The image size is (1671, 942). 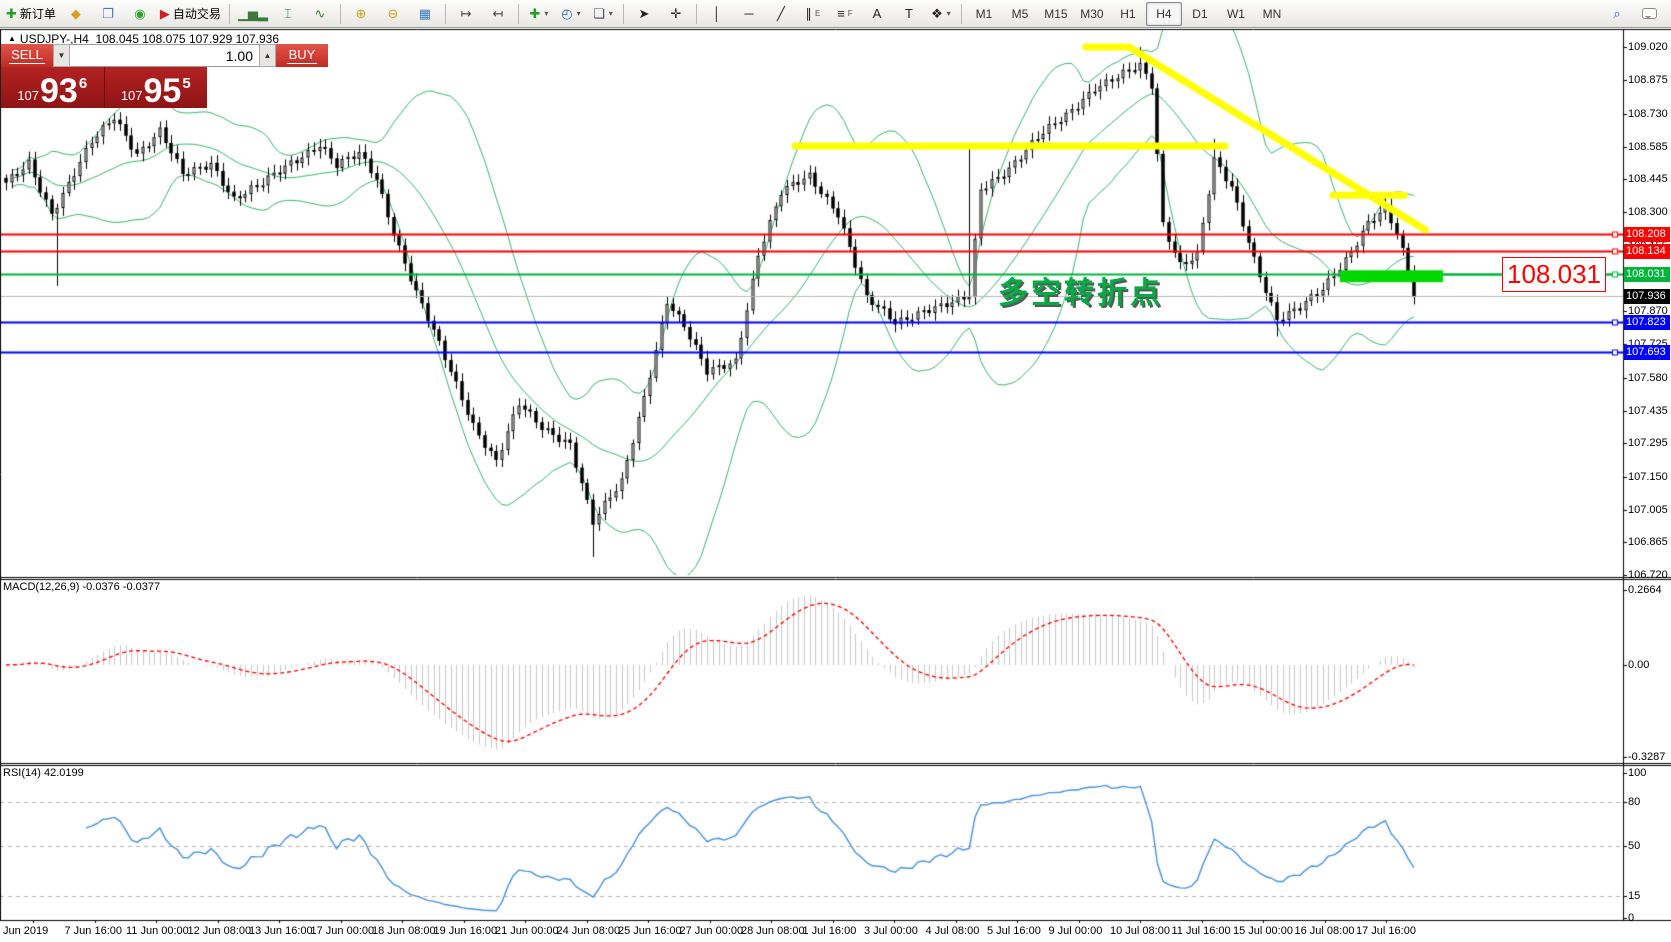 What do you see at coordinates (818, 13) in the screenshot?
I see `channel-icon-button-sub: E` at bounding box center [818, 13].